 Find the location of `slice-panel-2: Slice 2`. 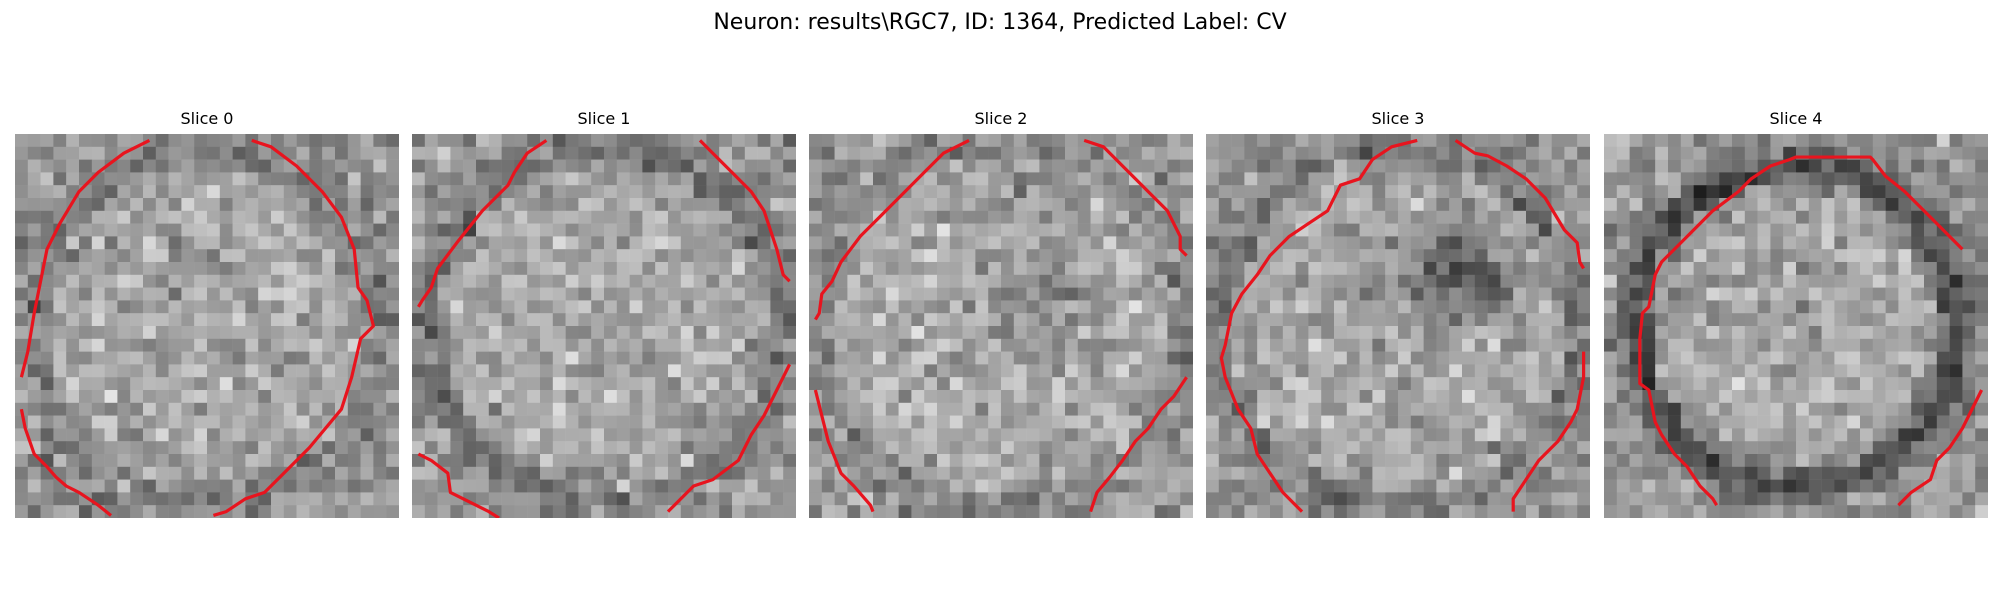

slice-panel-2: Slice 2 is located at coordinates (1001, 314).